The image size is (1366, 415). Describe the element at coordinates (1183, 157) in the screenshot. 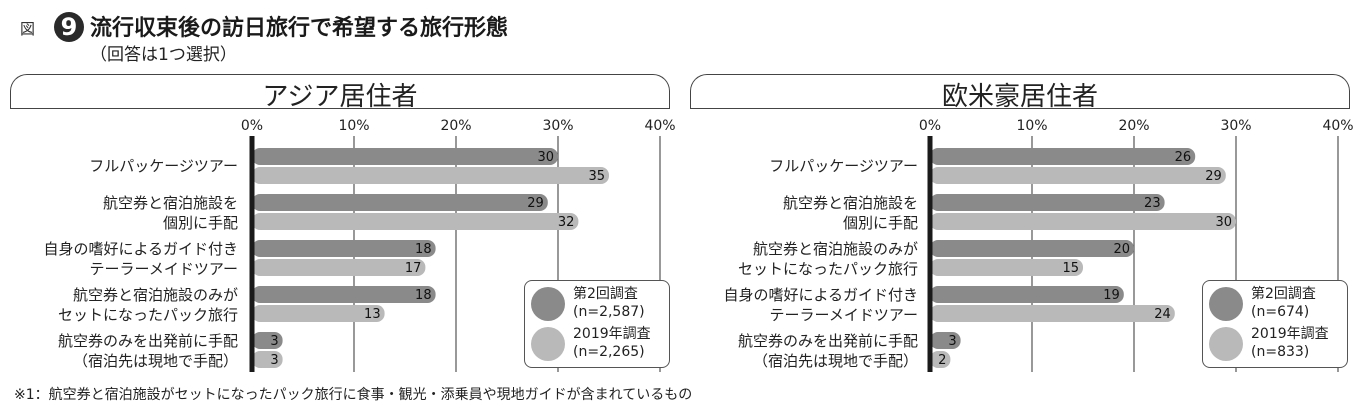

I see `bar-value-label: 26` at that location.